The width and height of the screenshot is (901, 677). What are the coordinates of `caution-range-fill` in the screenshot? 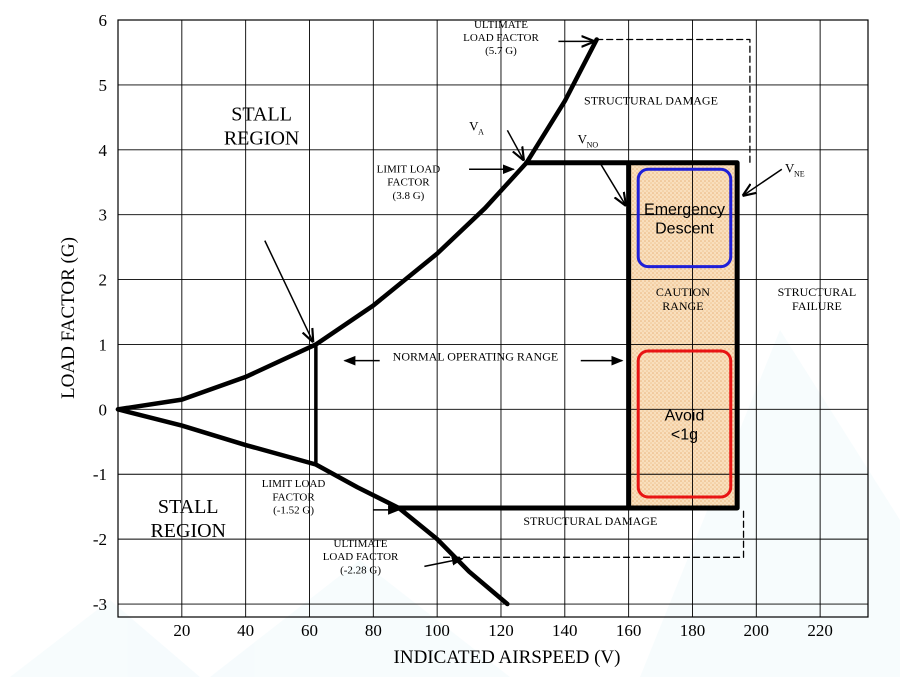 It's located at (683, 335).